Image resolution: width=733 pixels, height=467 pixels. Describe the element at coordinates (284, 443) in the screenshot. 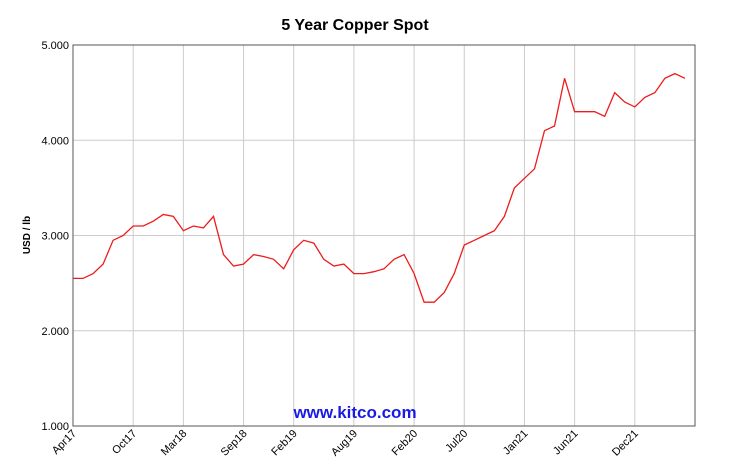

I see `x-tick-label: Feb19` at that location.